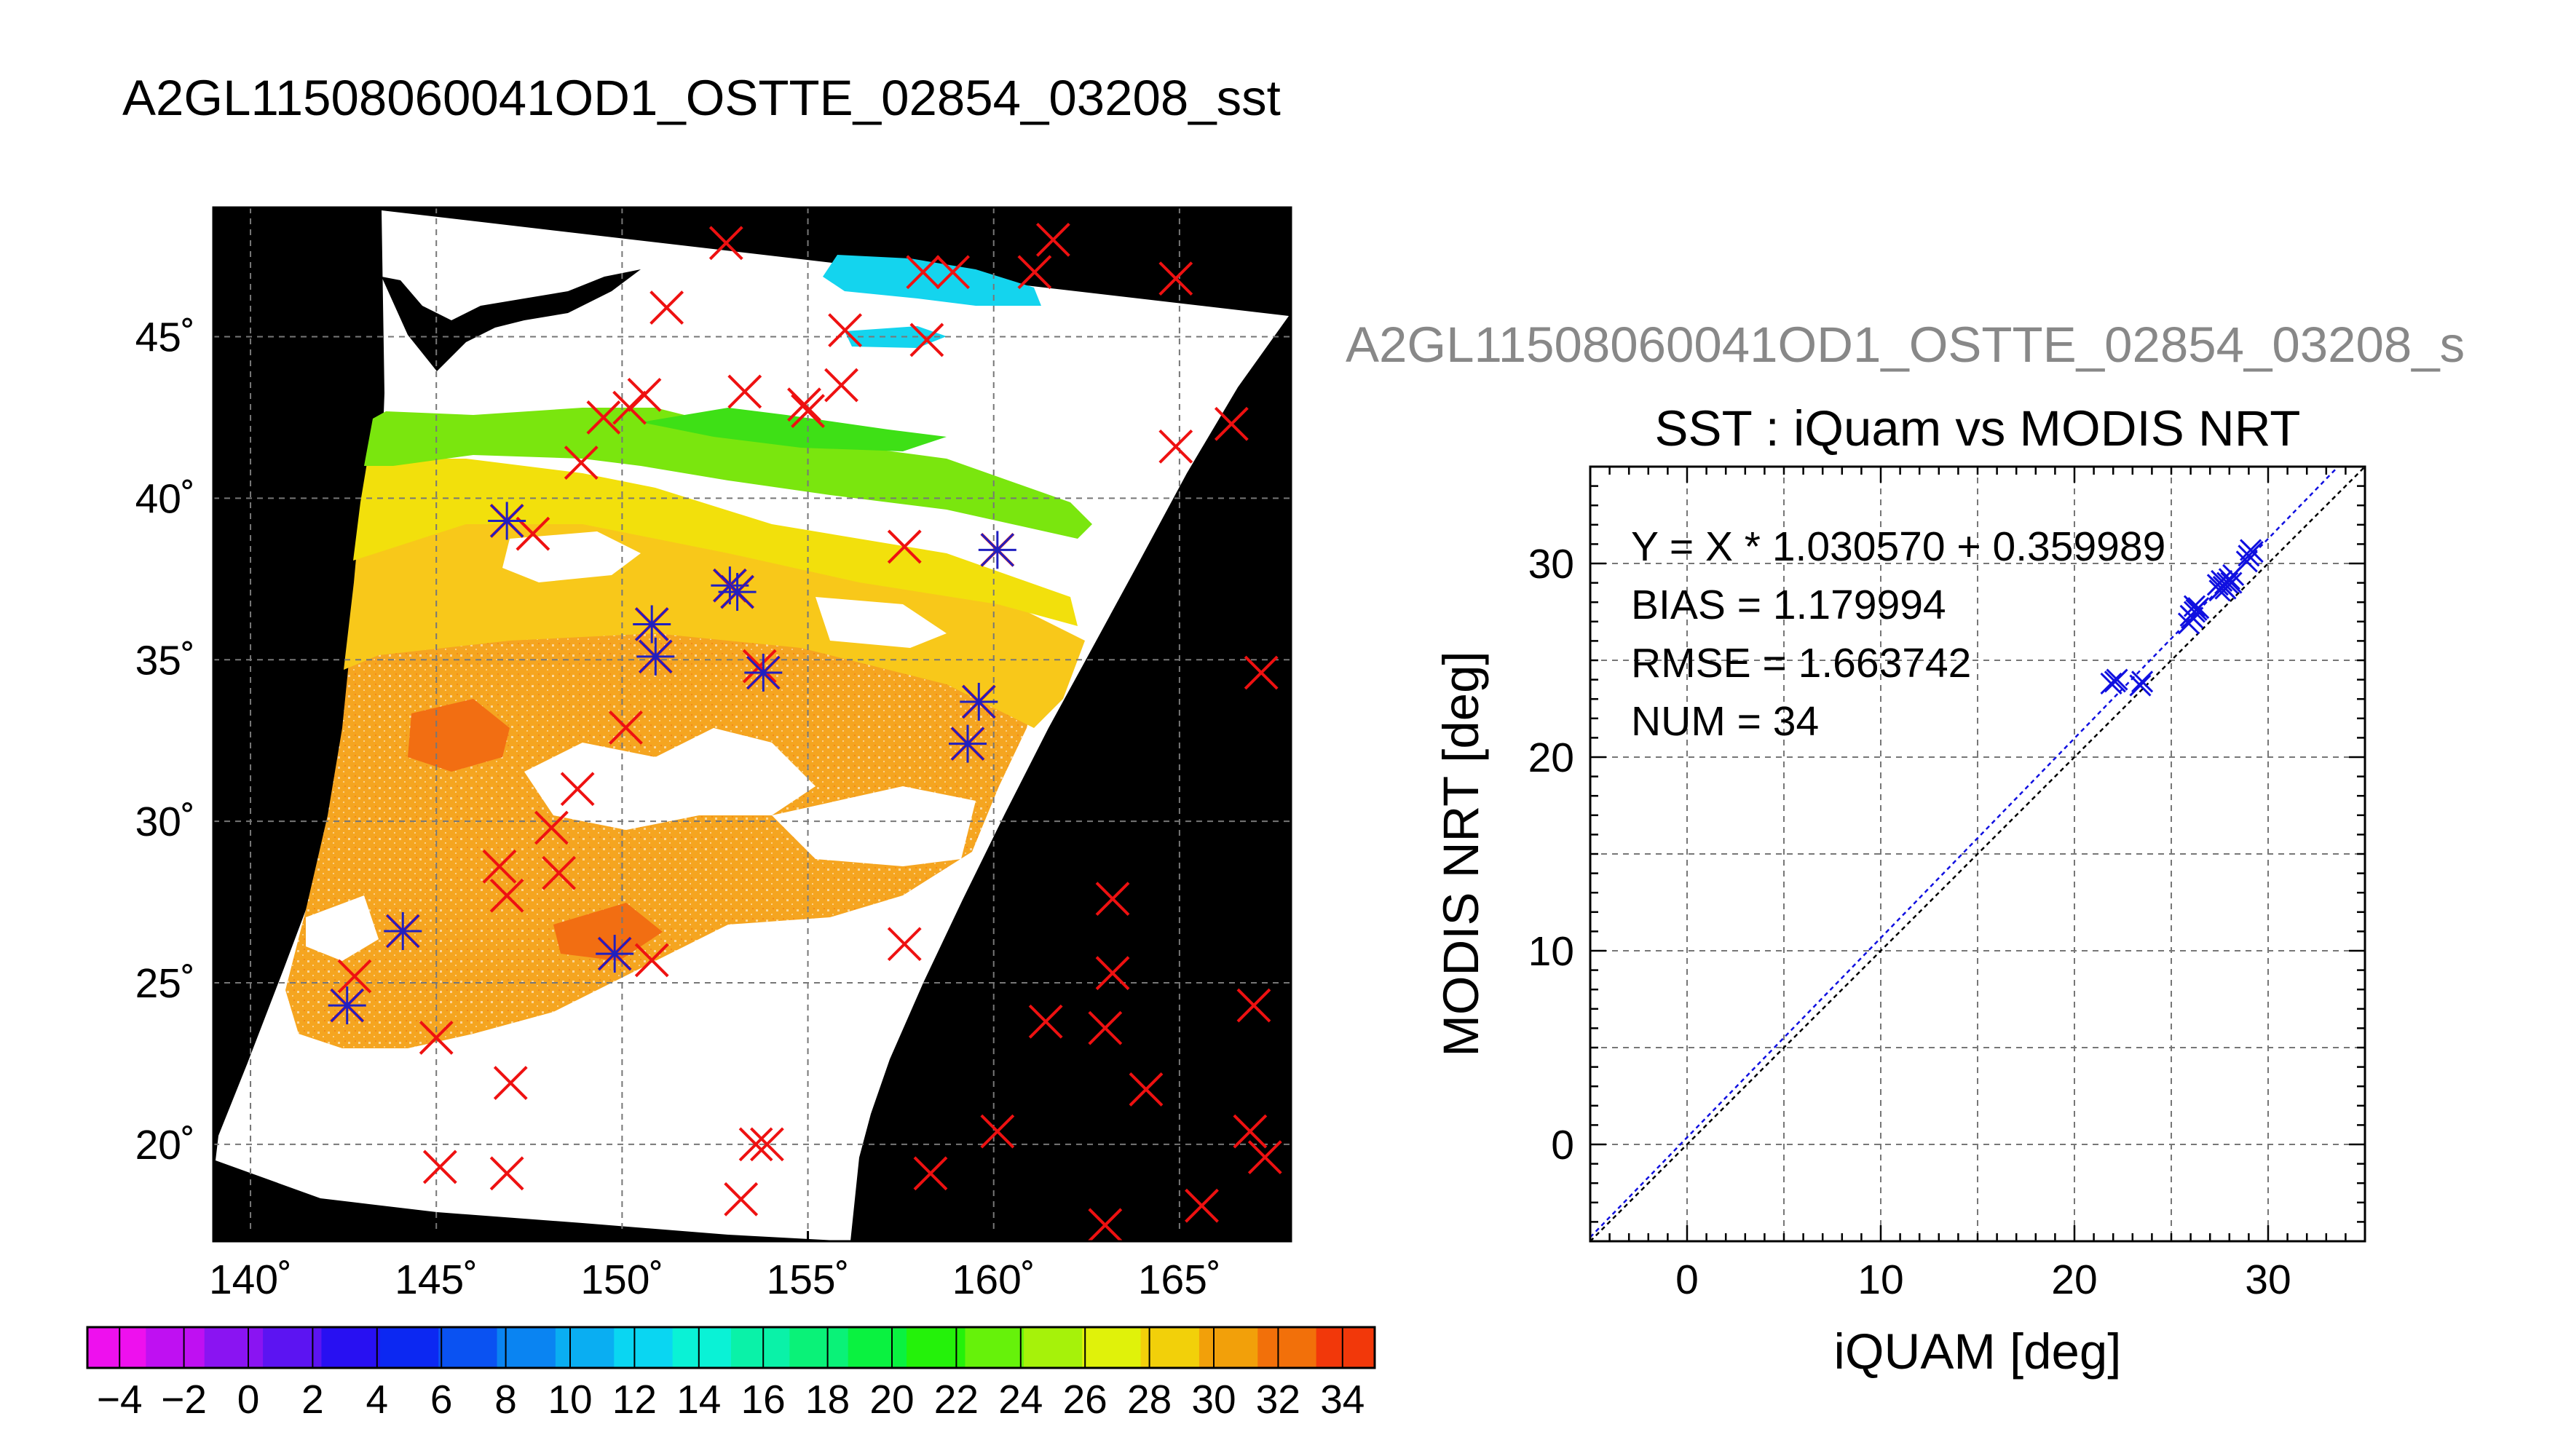  Describe the element at coordinates (2074, 1280) in the screenshot. I see `scatter-x-tick-label: 20` at that location.